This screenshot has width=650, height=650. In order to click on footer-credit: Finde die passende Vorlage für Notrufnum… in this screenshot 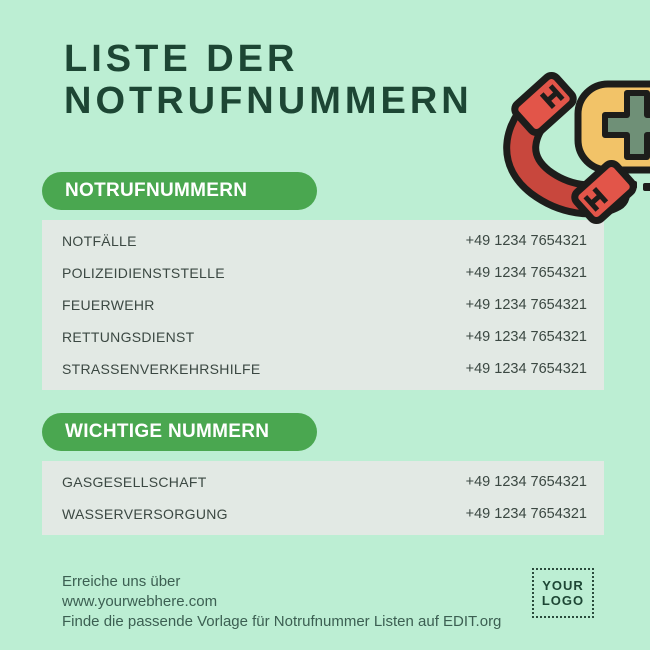, I will do `click(282, 621)`.